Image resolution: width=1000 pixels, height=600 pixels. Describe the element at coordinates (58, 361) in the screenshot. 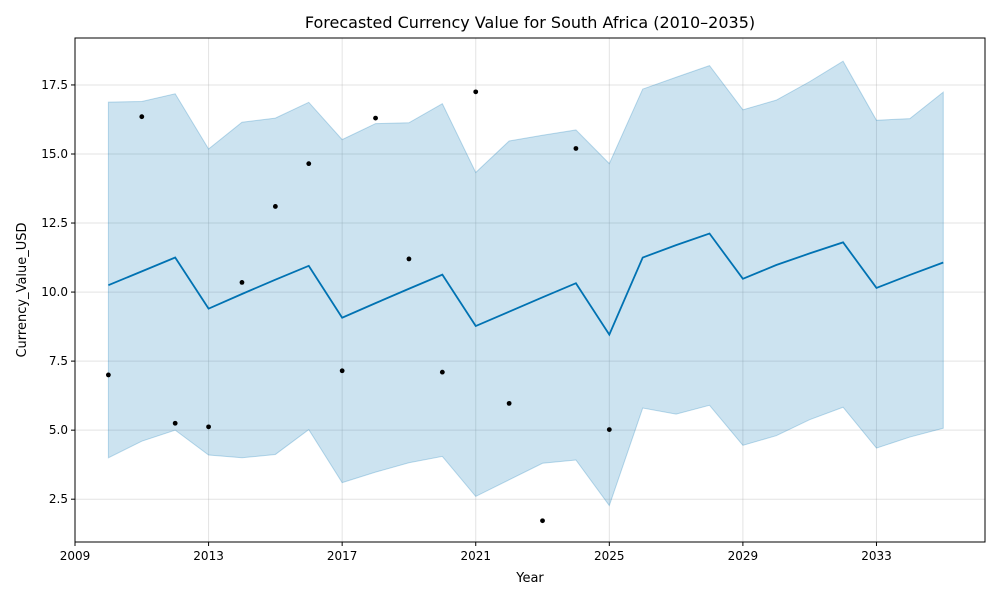

I see `y-tick-label: 7.5` at that location.